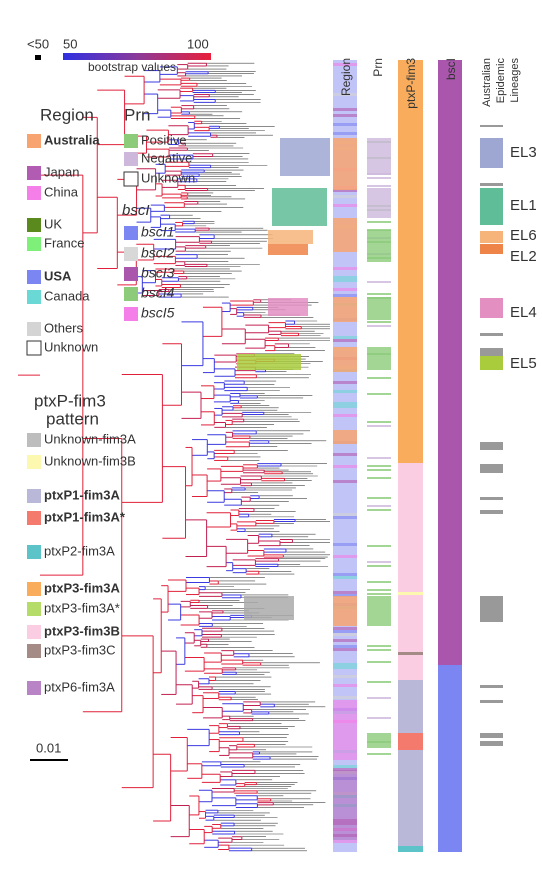 The image size is (542, 870). What do you see at coordinates (67, 114) in the screenshot?
I see `region-title: Region` at bounding box center [67, 114].